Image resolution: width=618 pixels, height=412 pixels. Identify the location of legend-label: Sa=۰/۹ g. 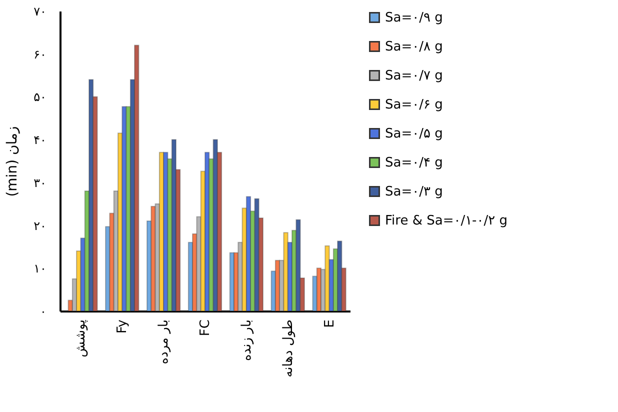
(414, 18).